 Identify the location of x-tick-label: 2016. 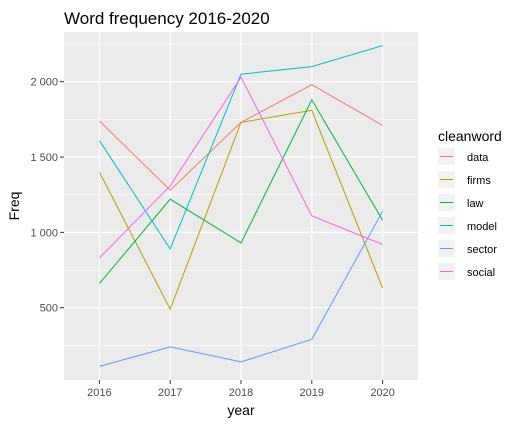
(99, 393).